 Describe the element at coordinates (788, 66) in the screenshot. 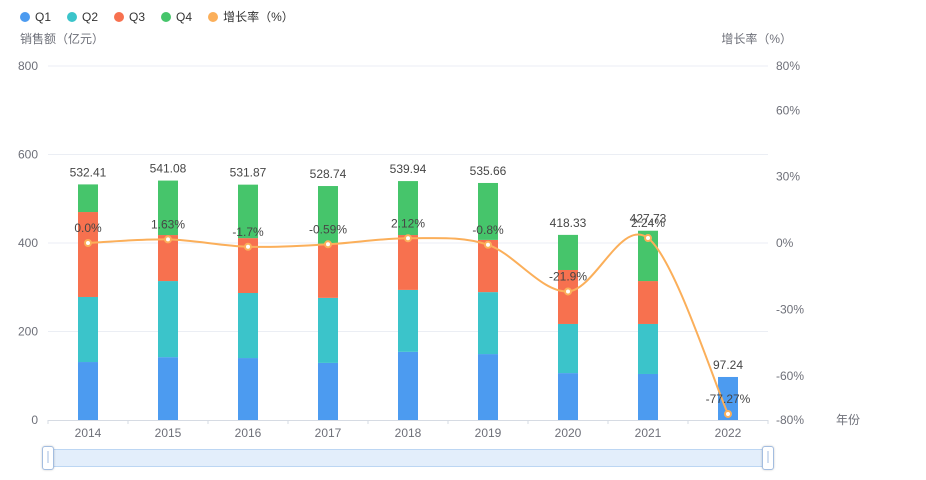

I see `right-axis-tick-label: 80%` at that location.